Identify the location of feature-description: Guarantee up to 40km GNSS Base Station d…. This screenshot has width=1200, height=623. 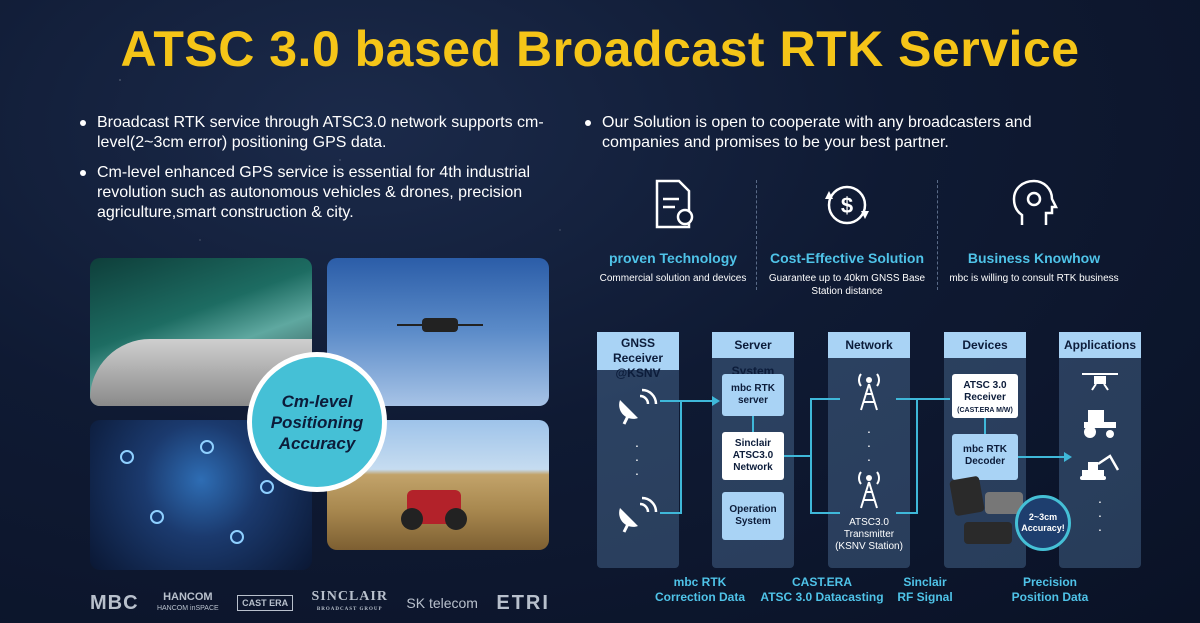
(847, 285).